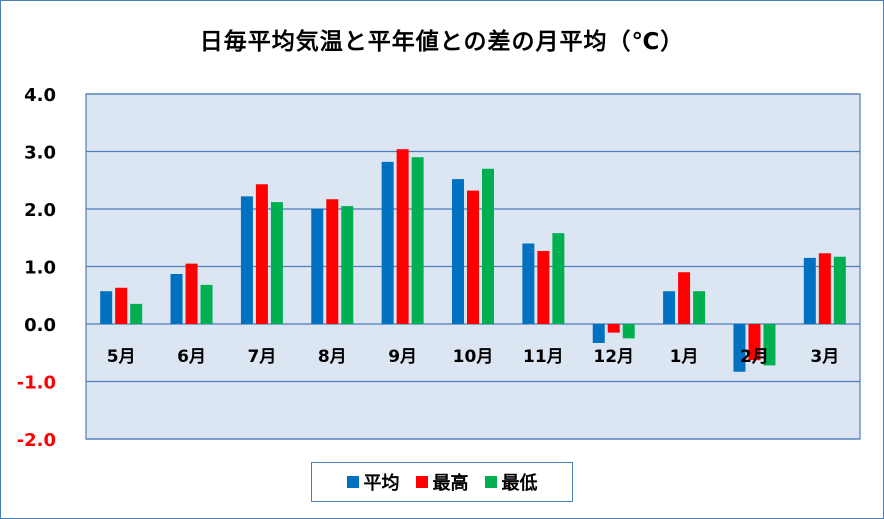  I want to click on x-tick-label: 11月, so click(543, 357).